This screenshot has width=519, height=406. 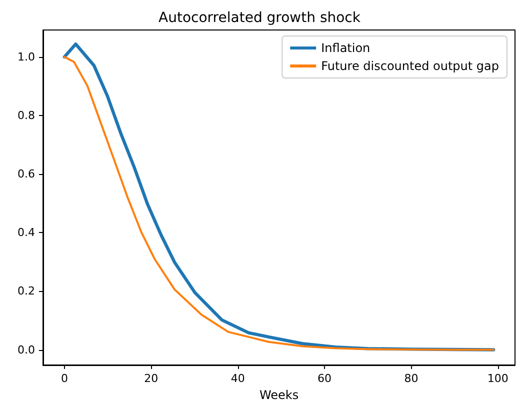 I want to click on y-tick-label: 0.2, so click(x=26, y=291).